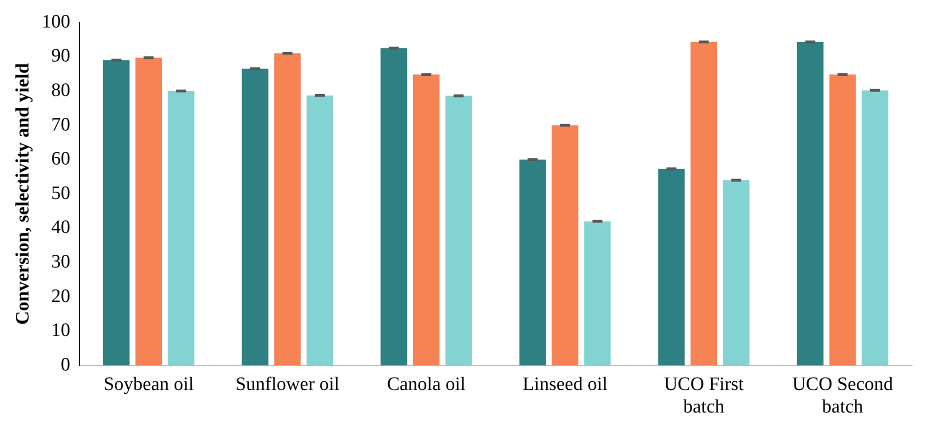 Image resolution: width=930 pixels, height=435 pixels. I want to click on y-tick-label: 30, so click(60, 261).